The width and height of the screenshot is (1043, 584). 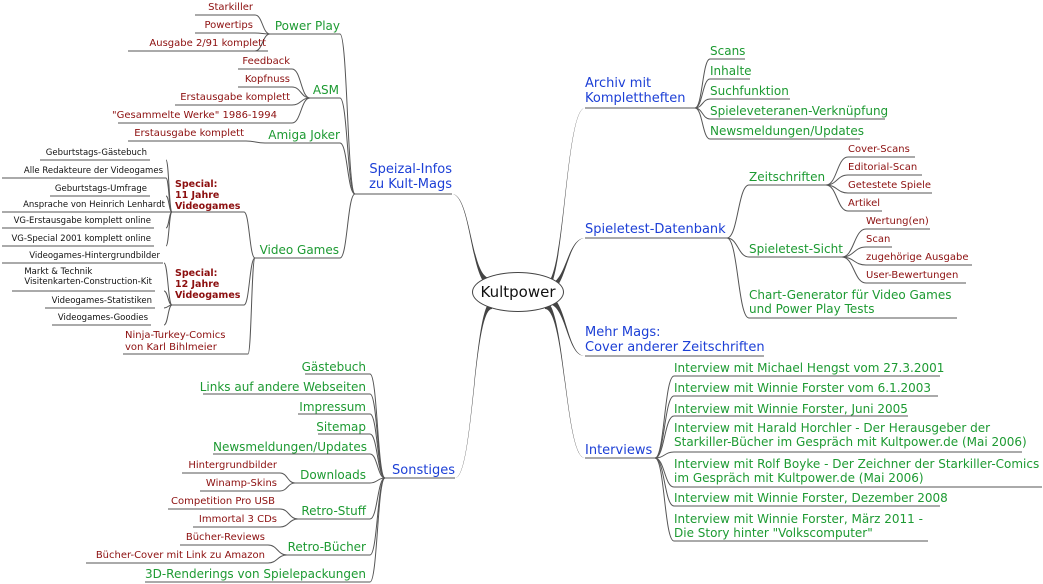 I want to click on special11-item: VG-Erstausgabe komplett online, so click(x=82, y=221).